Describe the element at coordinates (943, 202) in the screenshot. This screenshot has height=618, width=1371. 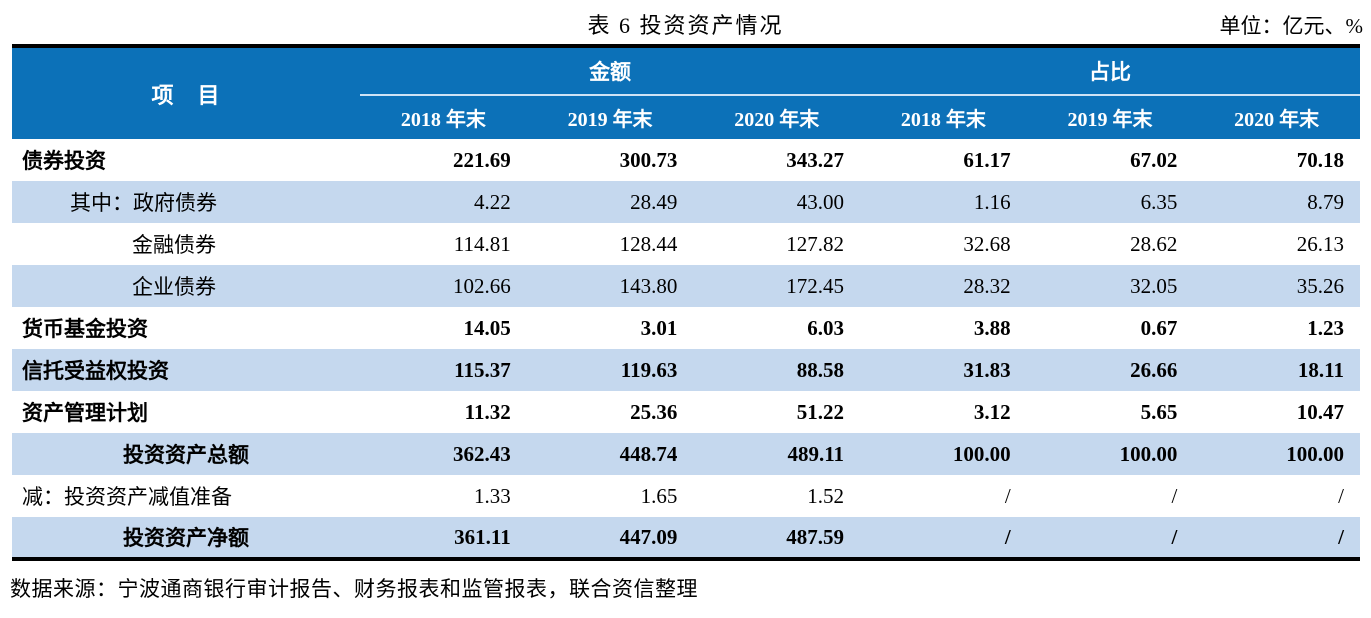
I see `row-value: 1.16` at that location.